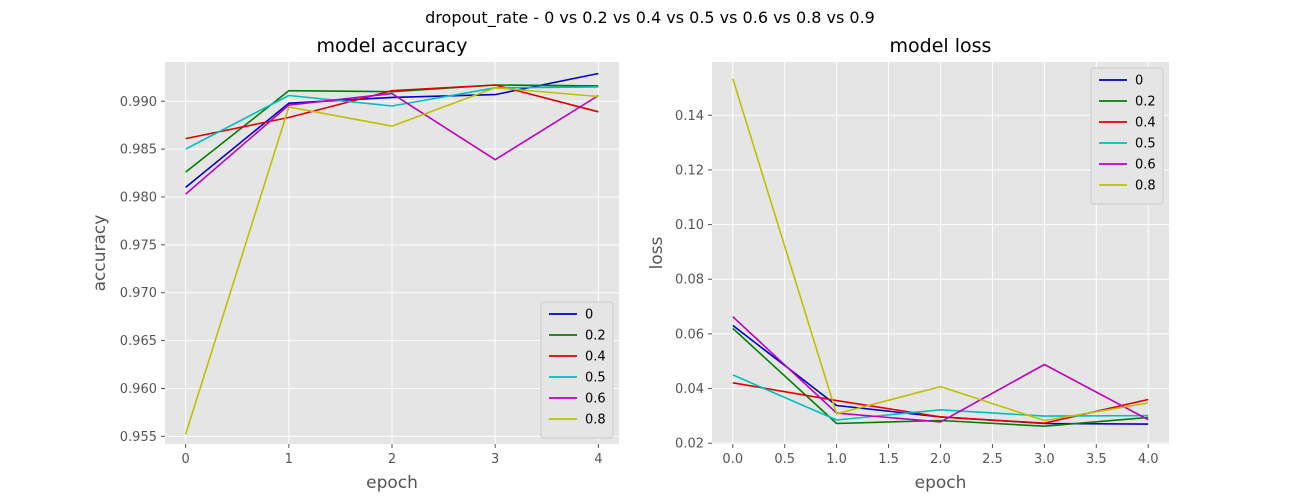 The height and width of the screenshot is (500, 1300). What do you see at coordinates (1139, 81) in the screenshot?
I see `loss-legend-label: 0` at bounding box center [1139, 81].